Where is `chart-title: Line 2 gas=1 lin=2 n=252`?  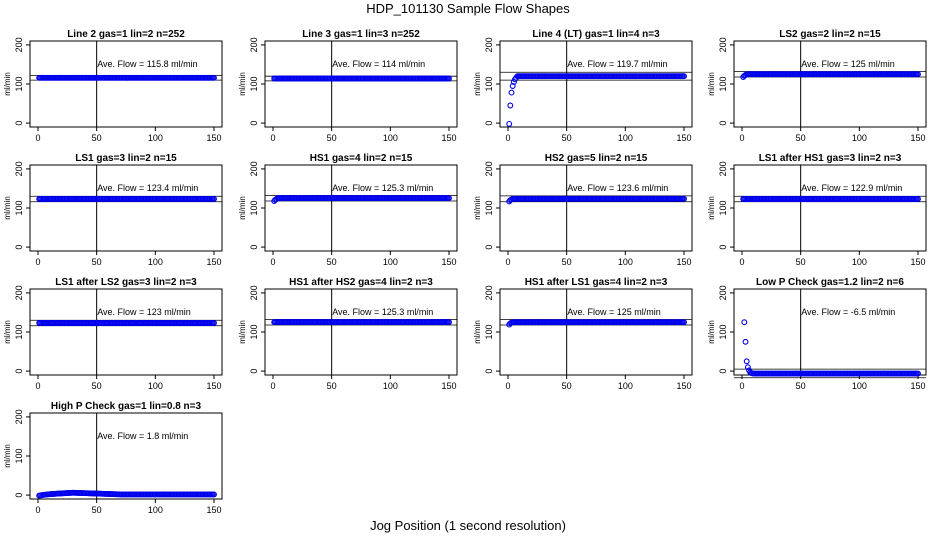
chart-title: Line 2 gas=1 lin=2 n=252 is located at coordinates (126, 34).